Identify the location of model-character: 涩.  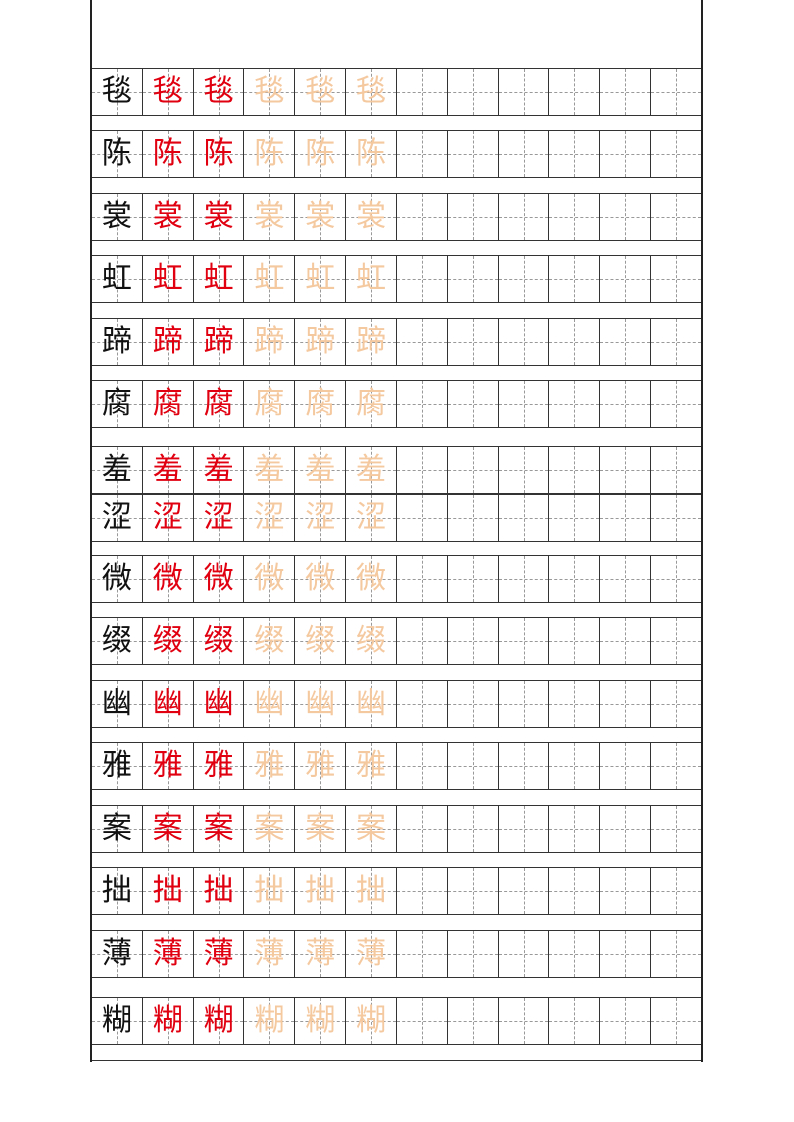
(116, 517).